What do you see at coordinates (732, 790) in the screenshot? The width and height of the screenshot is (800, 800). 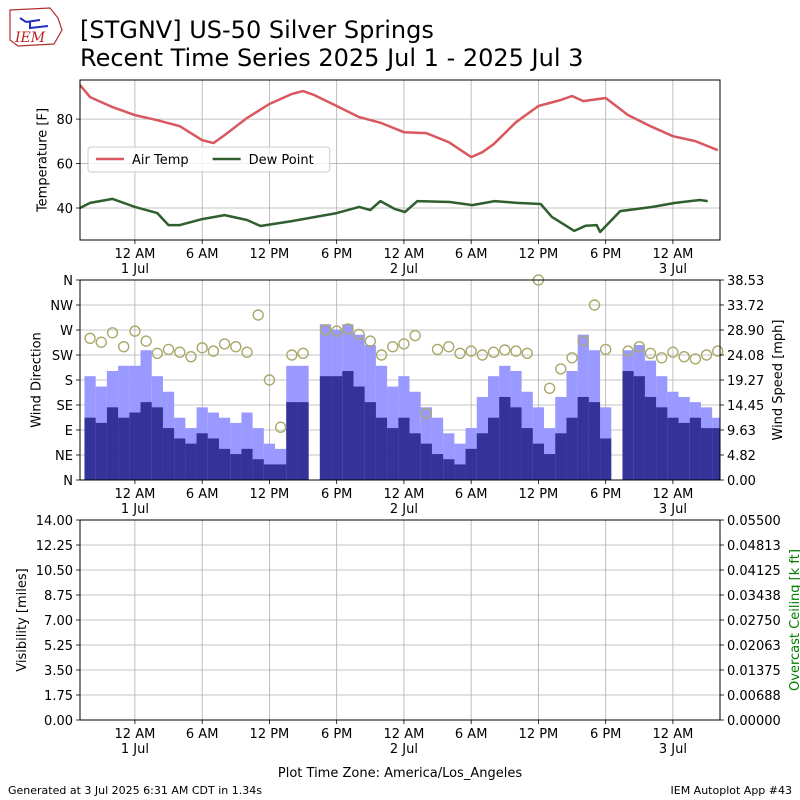 I see `footer-right: IEM Autoplot App #43` at bounding box center [732, 790].